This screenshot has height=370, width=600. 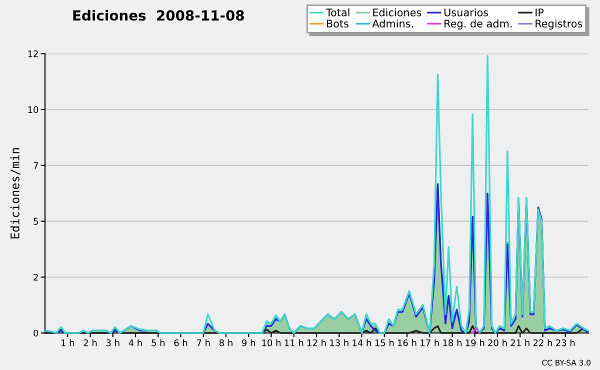 I want to click on legend-label: IP, so click(x=540, y=12).